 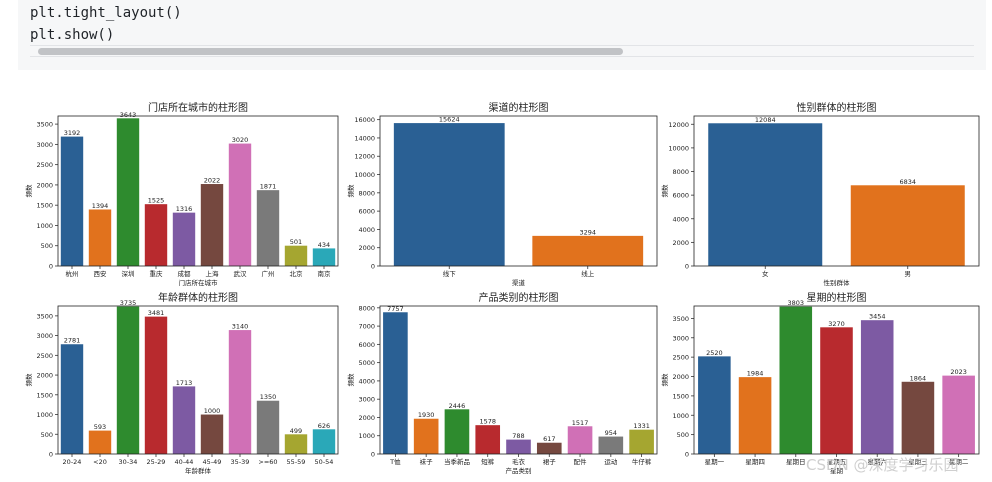 I want to click on x-tick-label: 重庆, so click(x=157, y=273).